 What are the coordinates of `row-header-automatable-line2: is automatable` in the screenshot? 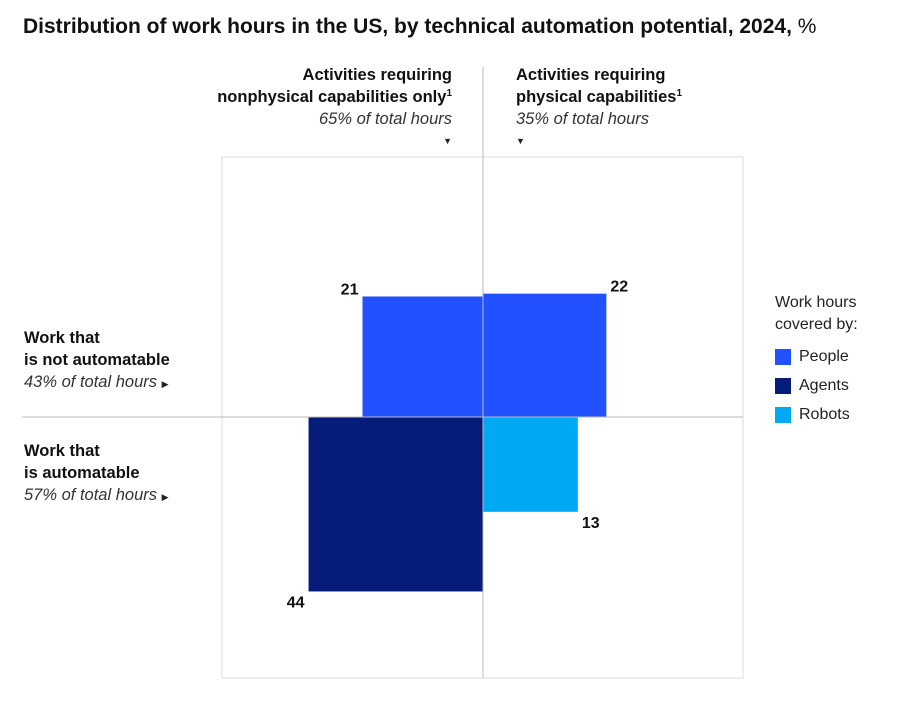 It's located at (82, 473).